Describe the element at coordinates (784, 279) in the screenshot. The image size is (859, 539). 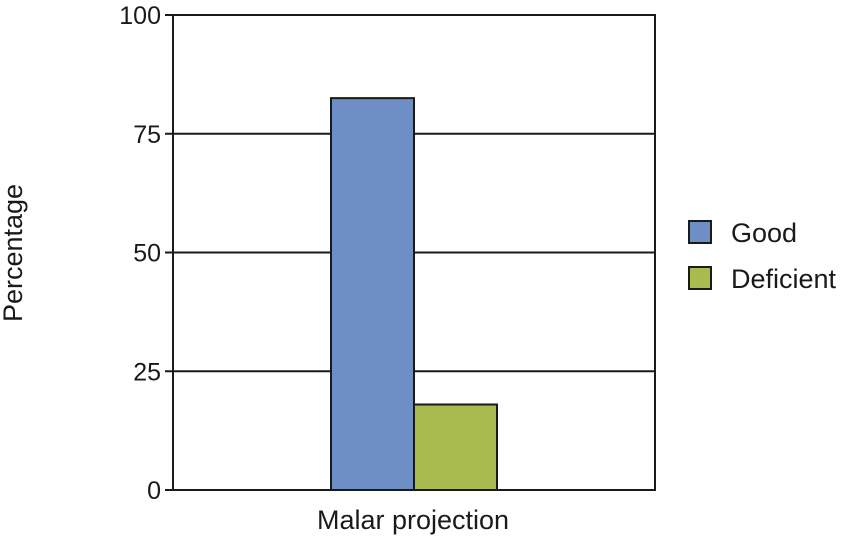
I see `legend-label-deficient: Deficient` at that location.